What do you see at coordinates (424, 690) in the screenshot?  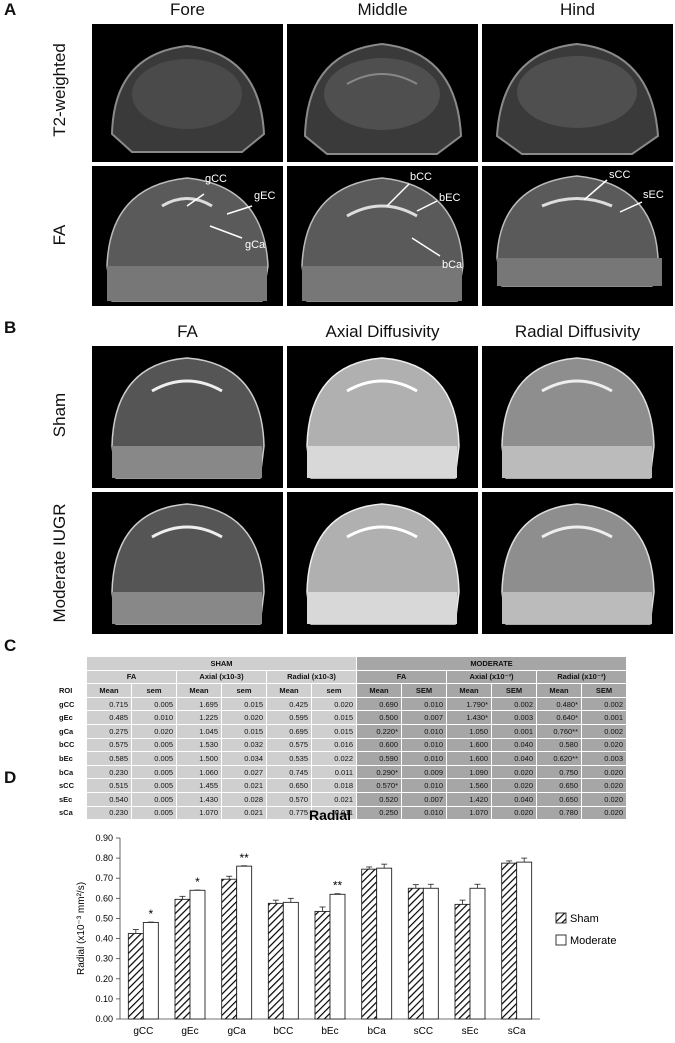 I see `table-sub-header: SEM` at bounding box center [424, 690].